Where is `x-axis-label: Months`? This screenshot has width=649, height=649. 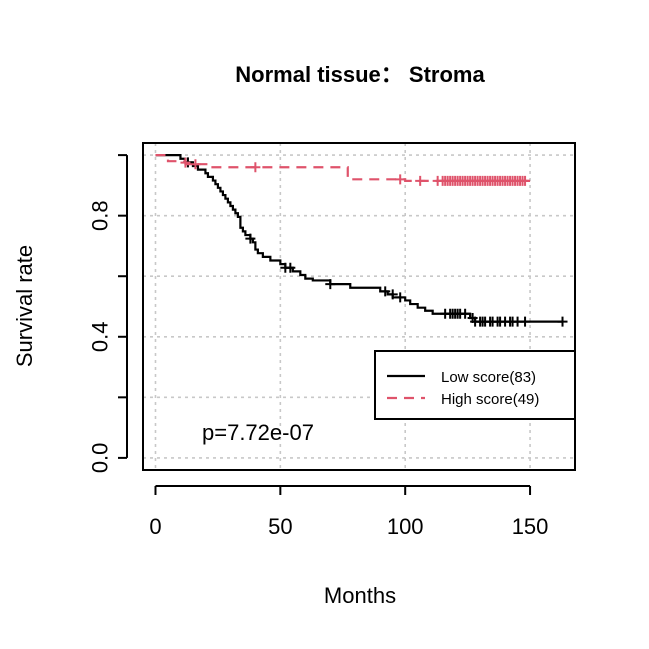 x-axis-label: Months is located at coordinates (360, 595).